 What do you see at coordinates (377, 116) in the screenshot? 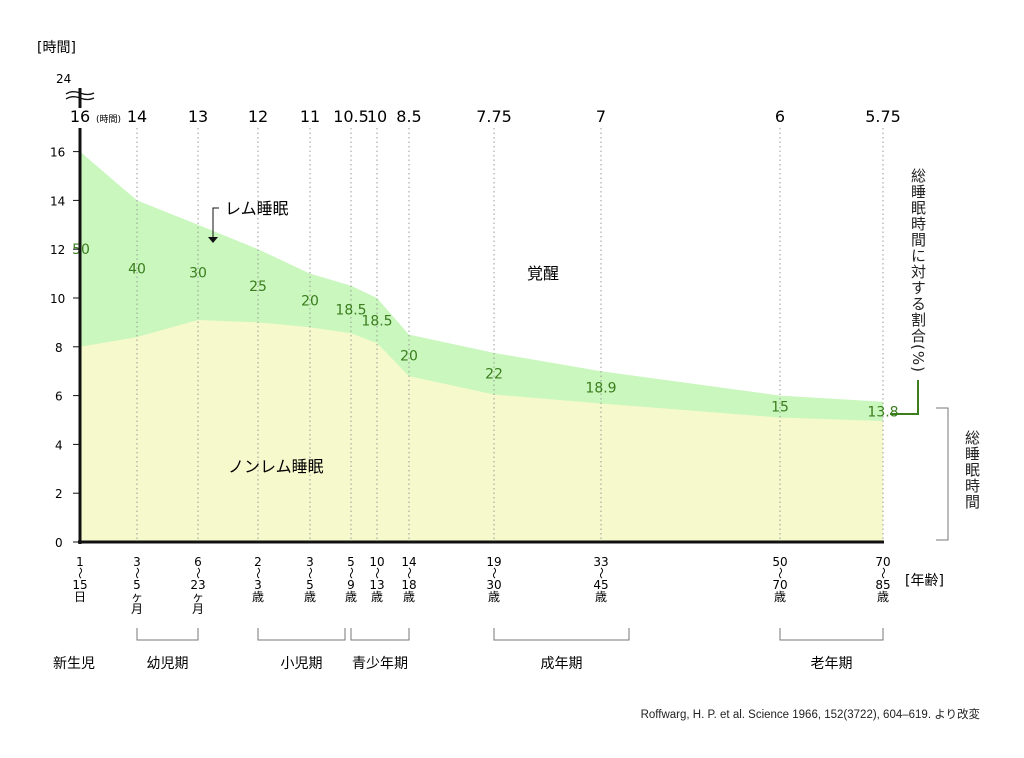
I see `total-sleep-label: 10` at bounding box center [377, 116].